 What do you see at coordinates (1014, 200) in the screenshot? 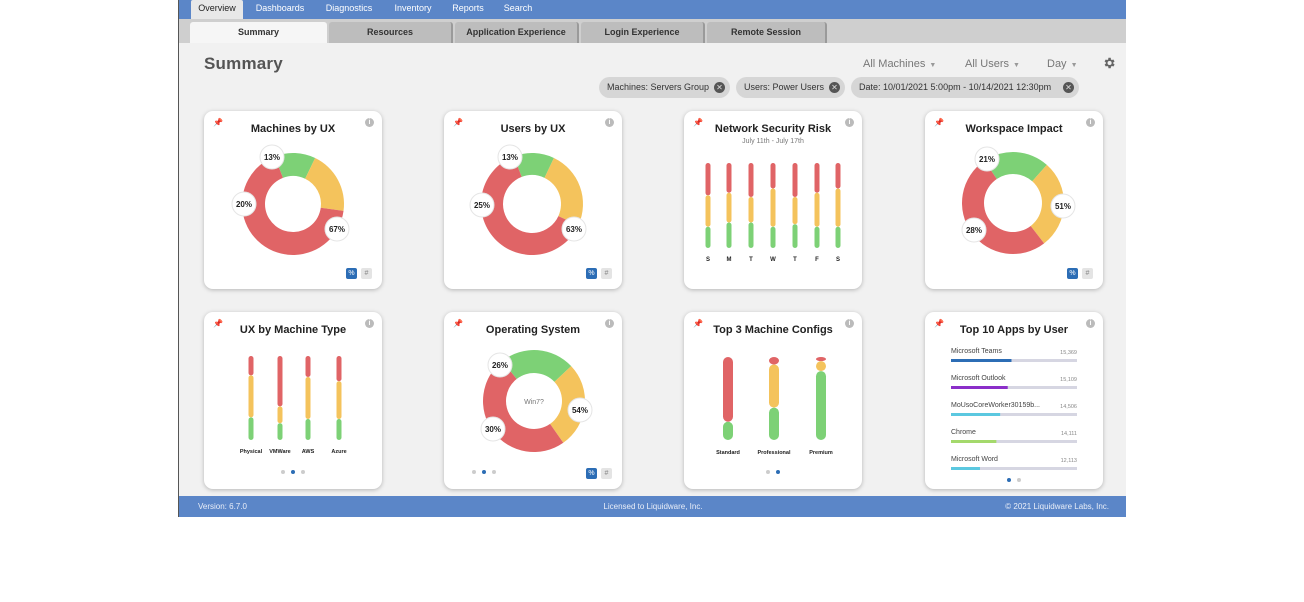
I see `card-workspace-impact: 📌 i Workspace Impact 21% 28% 51% % #` at bounding box center [1014, 200].